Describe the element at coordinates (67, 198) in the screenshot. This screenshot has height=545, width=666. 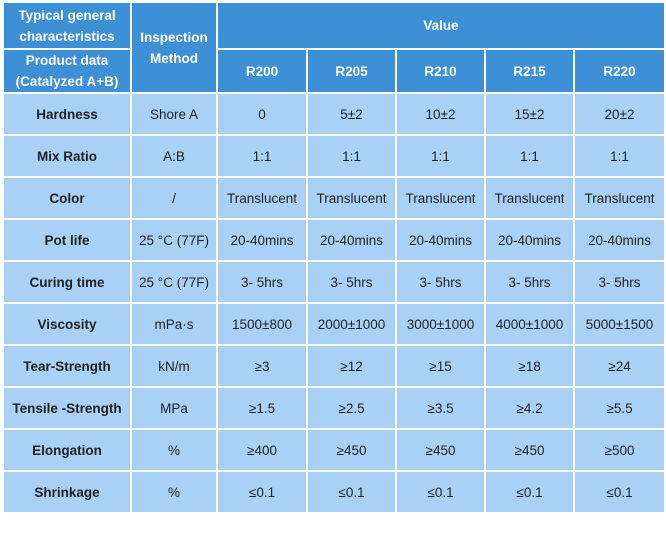
I see `row-parameter: Color` at that location.